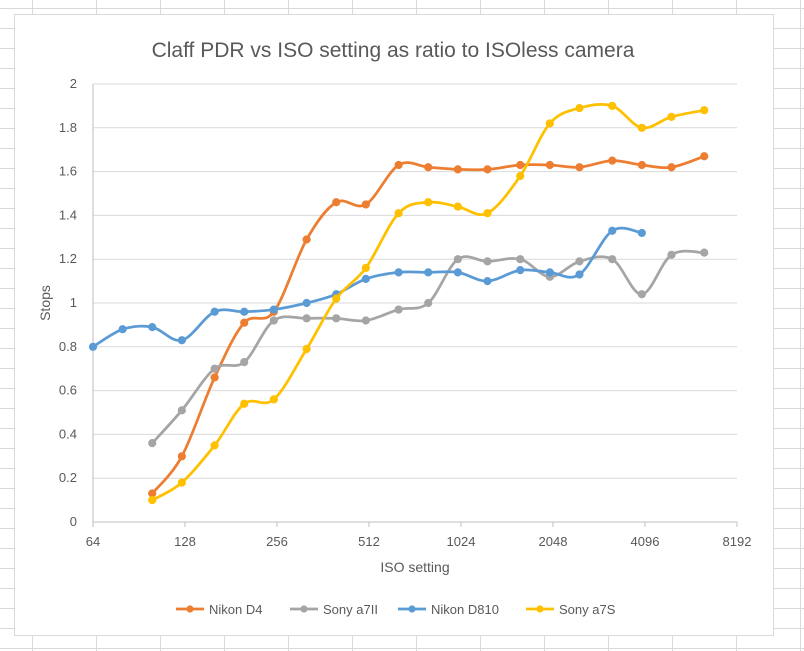 Image resolution: width=804 pixels, height=651 pixels. Describe the element at coordinates (369, 541) in the screenshot. I see `x-tick-label: 512` at that location.